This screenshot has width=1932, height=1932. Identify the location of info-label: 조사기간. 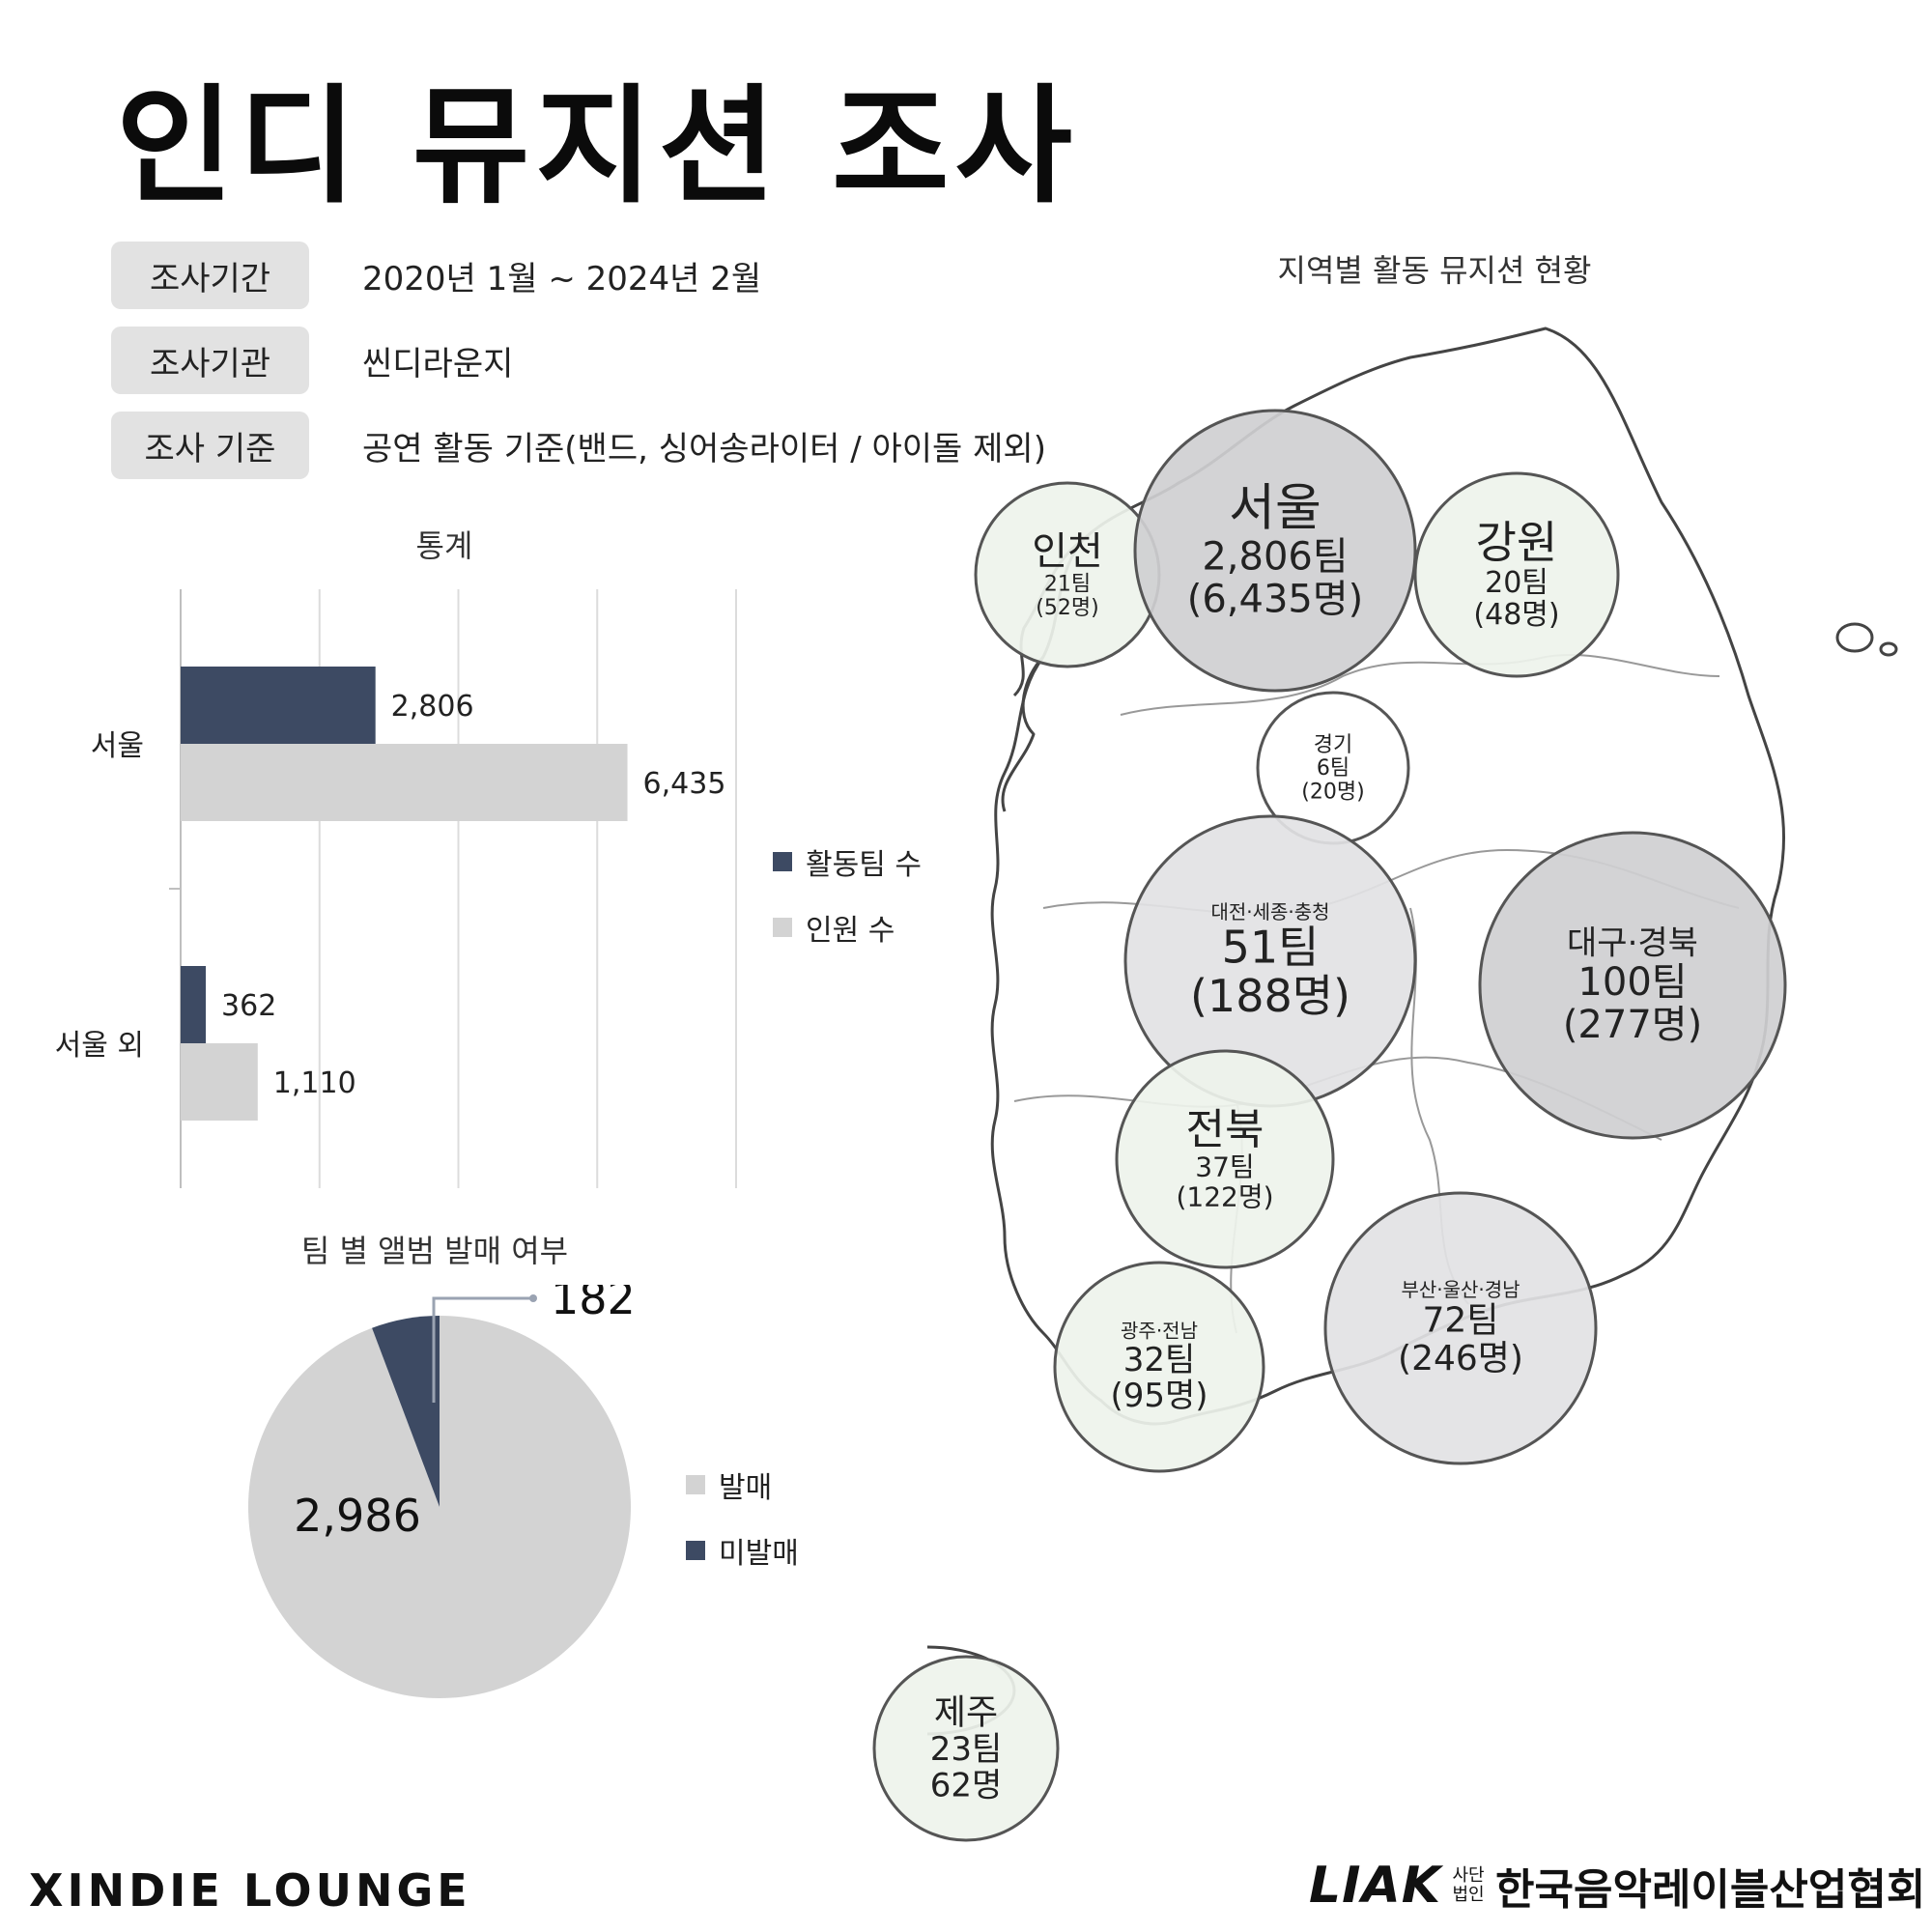
(210, 275).